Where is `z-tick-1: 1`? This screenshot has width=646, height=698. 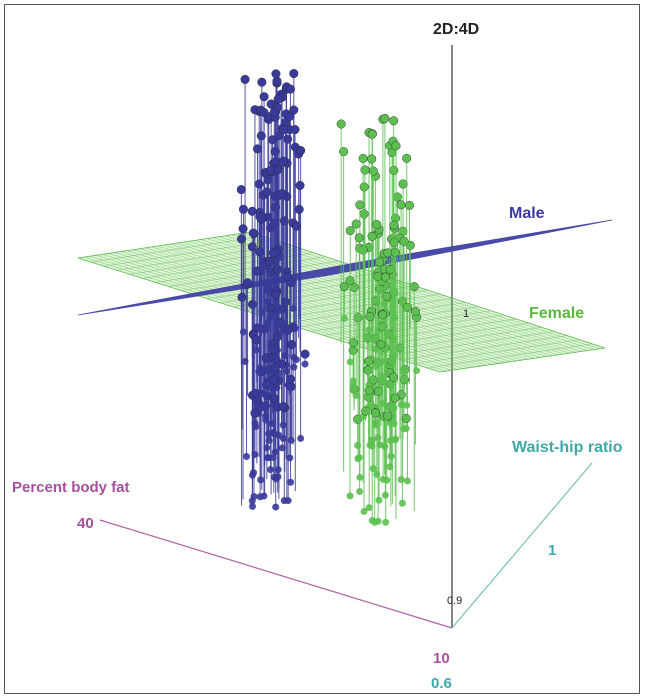
z-tick-1: 1 is located at coordinates (466, 314).